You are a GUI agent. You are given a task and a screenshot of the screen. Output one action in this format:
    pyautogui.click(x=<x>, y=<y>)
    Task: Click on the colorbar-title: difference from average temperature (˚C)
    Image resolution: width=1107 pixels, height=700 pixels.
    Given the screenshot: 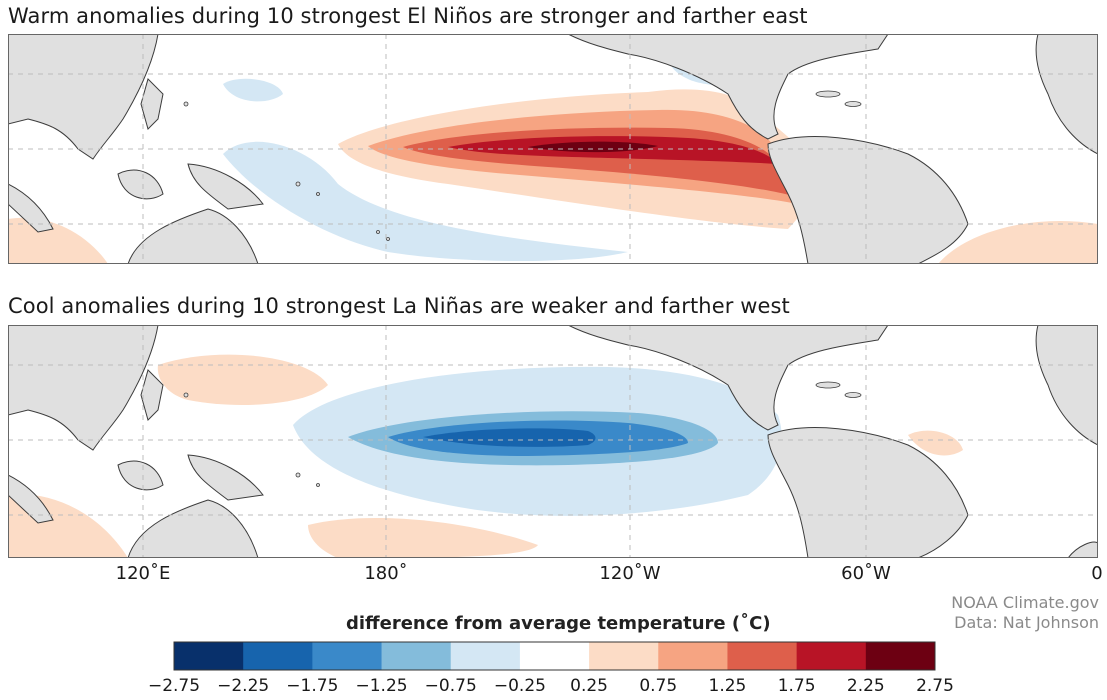 What is the action you would take?
    pyautogui.click(x=558, y=623)
    